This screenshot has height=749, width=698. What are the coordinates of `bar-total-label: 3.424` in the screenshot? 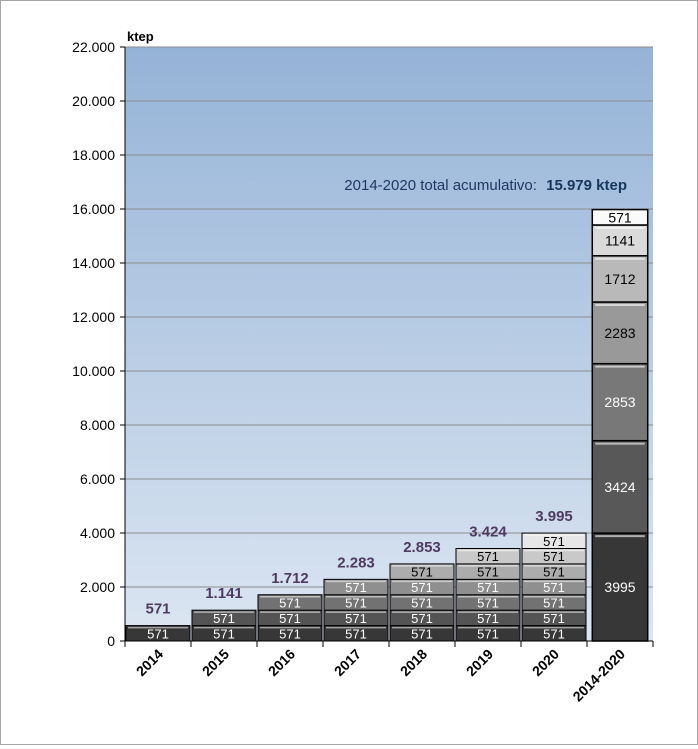 It's located at (488, 532).